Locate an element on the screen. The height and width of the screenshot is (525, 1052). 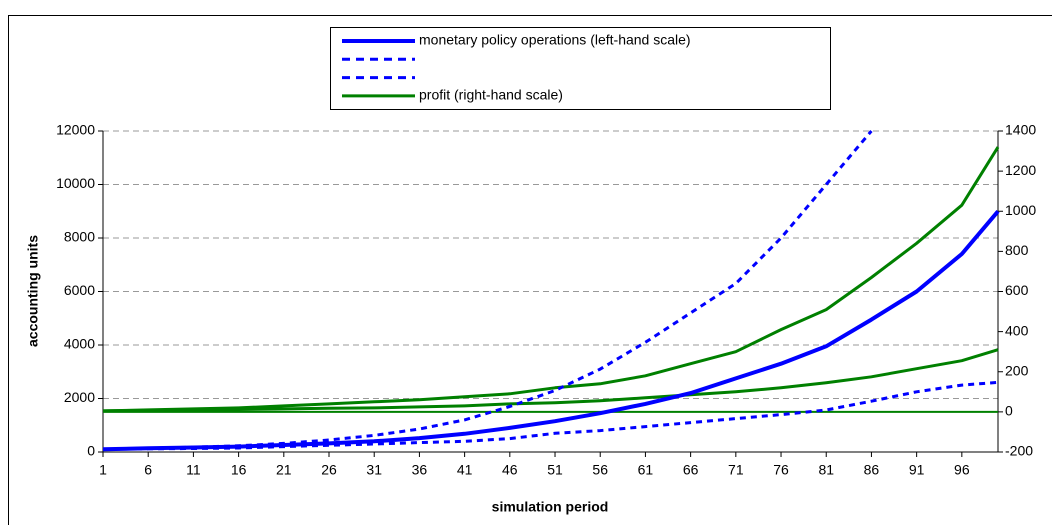
y-tick-label: 6000 is located at coordinates (79, 290).